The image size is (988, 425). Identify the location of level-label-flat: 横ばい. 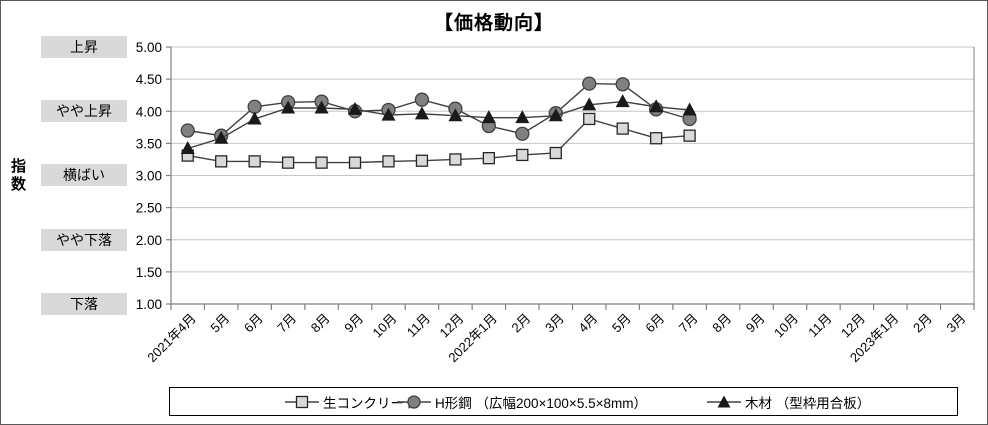
(84, 175).